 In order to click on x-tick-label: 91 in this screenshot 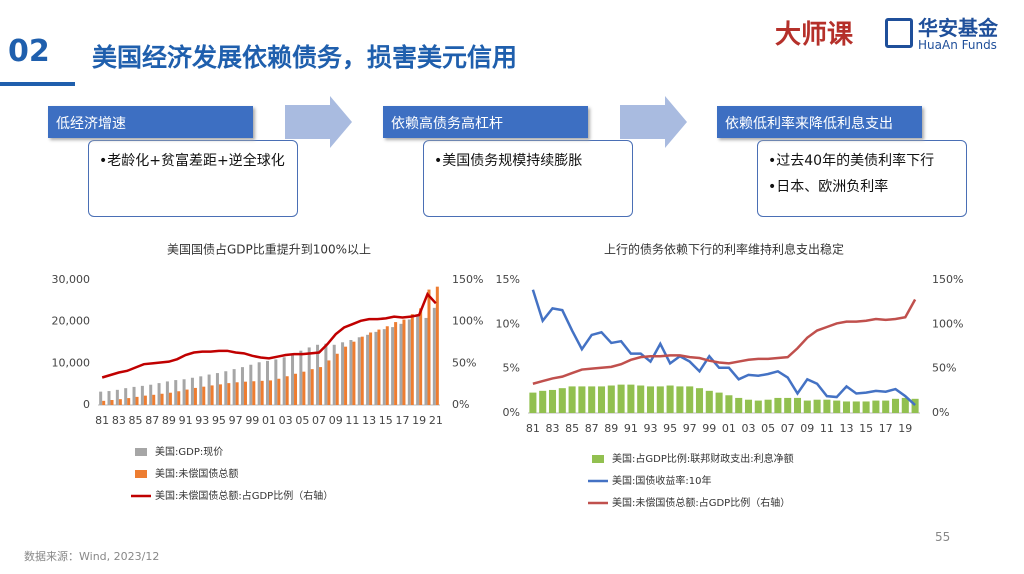, I will do `click(186, 420)`.